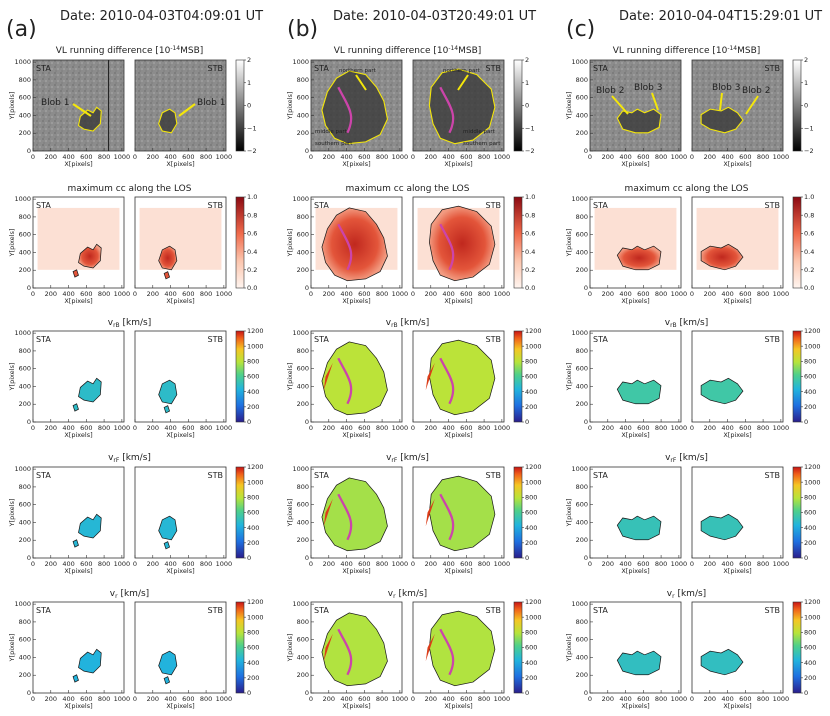  What do you see at coordinates (809, 197) in the screenshot?
I see `colorbar-tick-label: 1.0` at bounding box center [809, 197].